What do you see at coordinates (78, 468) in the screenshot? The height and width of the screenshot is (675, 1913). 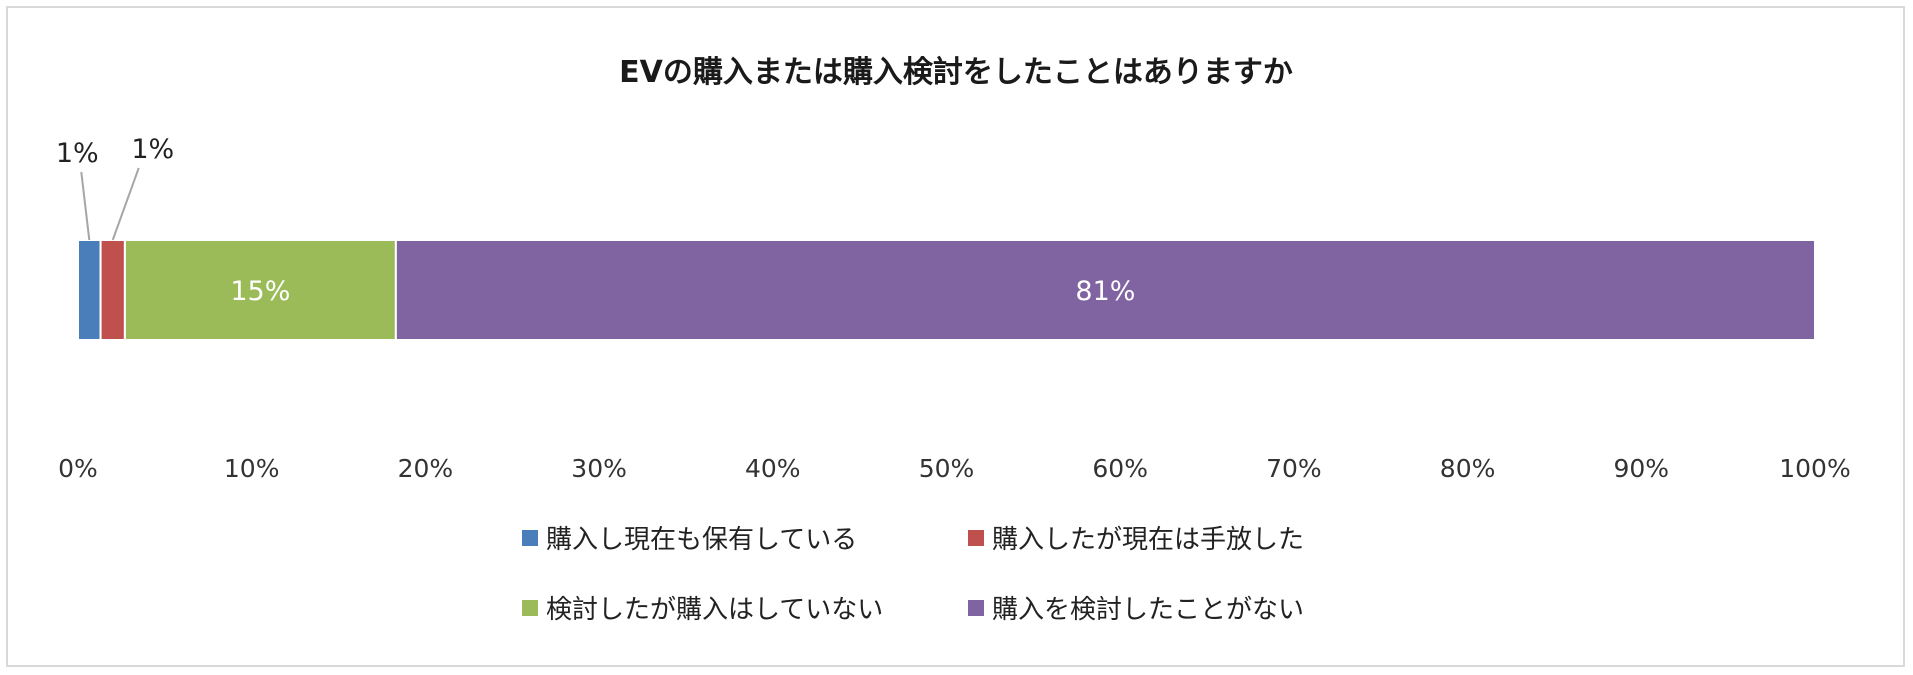 I see `x-tick-label: 0%` at bounding box center [78, 468].